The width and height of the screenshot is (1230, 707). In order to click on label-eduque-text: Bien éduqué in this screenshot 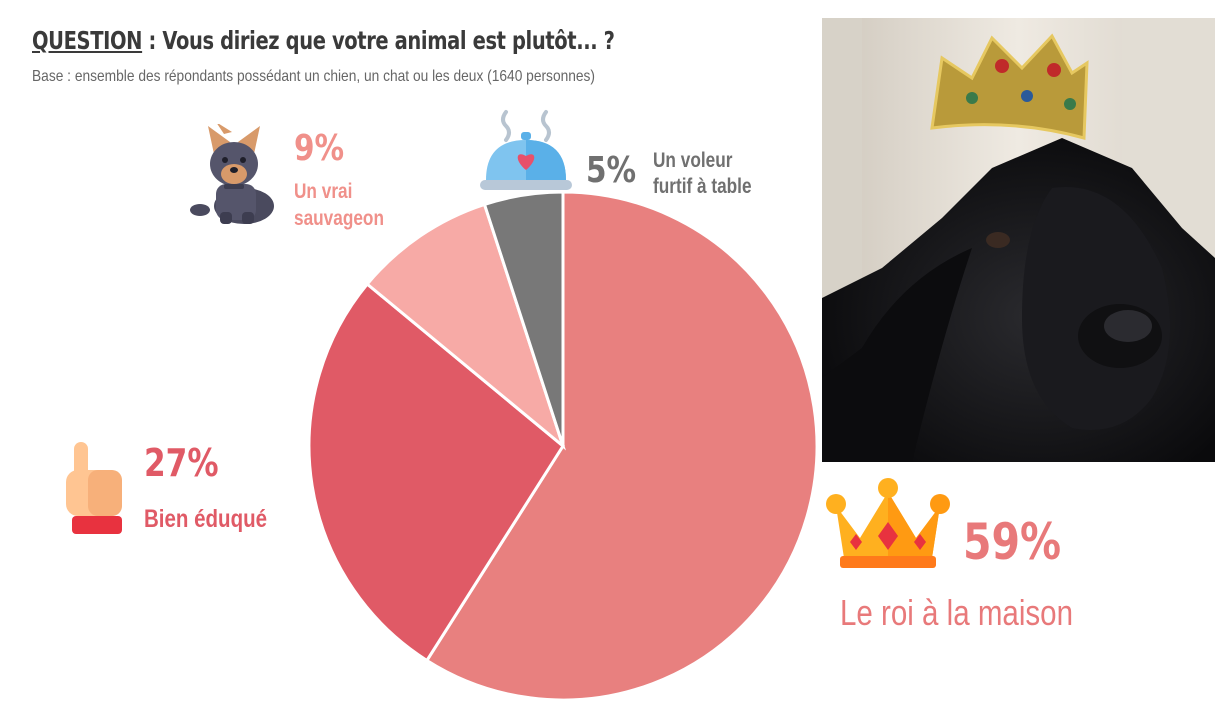, I will do `click(206, 519)`.